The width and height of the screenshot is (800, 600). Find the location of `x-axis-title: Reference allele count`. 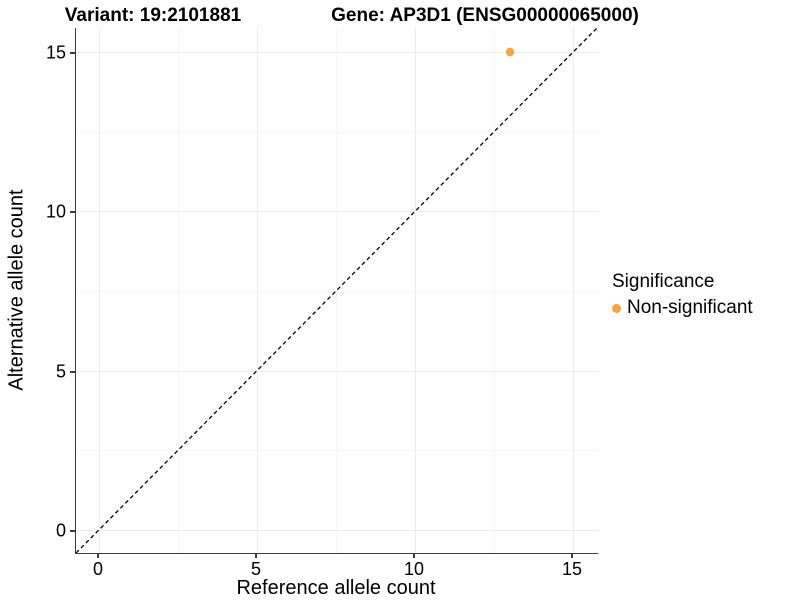

x-axis-title: Reference allele count is located at coordinates (336, 588).